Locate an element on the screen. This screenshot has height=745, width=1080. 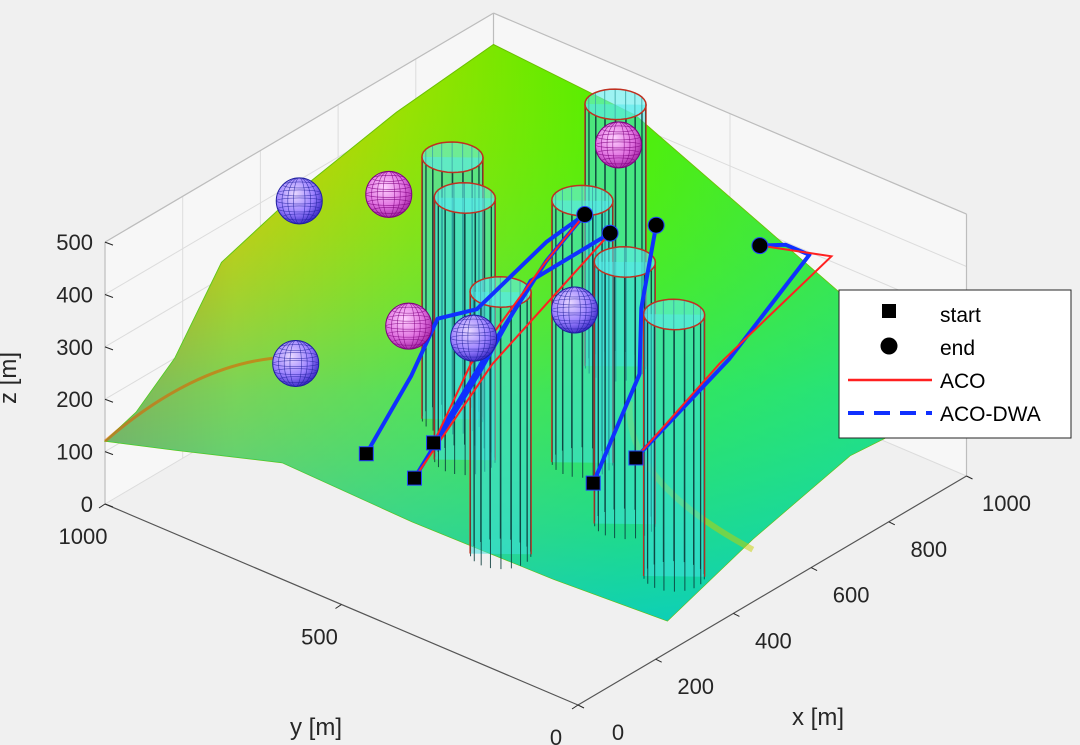
legend-end-label: end is located at coordinates (957, 348).